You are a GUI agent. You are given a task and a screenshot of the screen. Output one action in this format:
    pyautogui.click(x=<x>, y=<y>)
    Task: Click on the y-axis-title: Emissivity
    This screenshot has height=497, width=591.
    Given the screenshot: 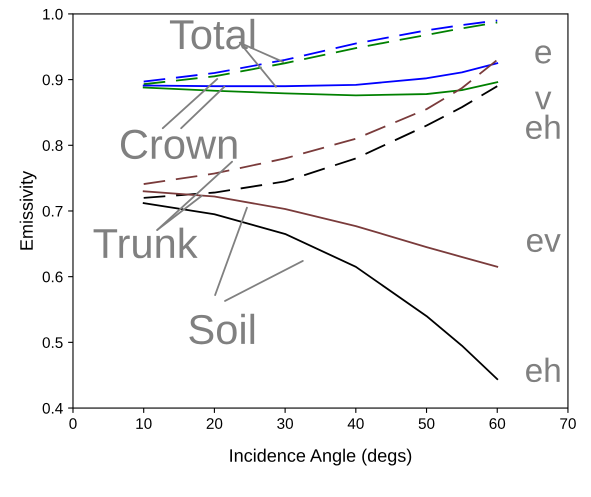 What is the action you would take?
    pyautogui.click(x=28, y=210)
    